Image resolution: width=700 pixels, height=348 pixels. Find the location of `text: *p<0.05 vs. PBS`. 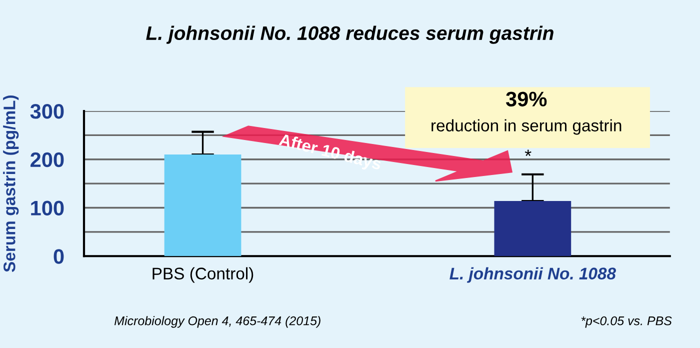

text: *p<0.05 vs. PBS is located at coordinates (626, 322).